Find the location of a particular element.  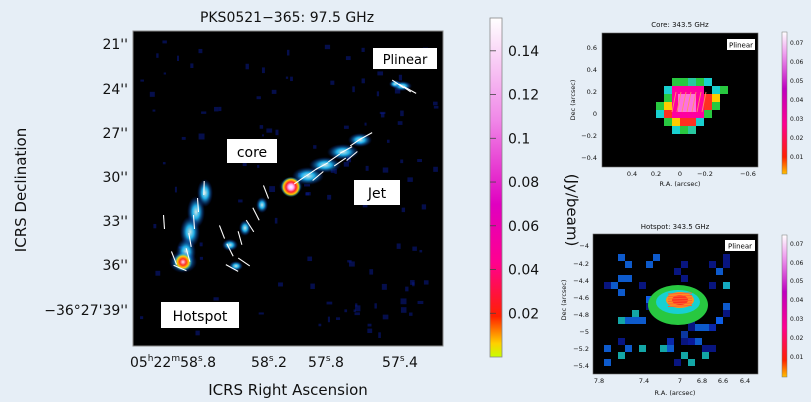

hotspot-xtick: 6.4 is located at coordinates (745, 381).